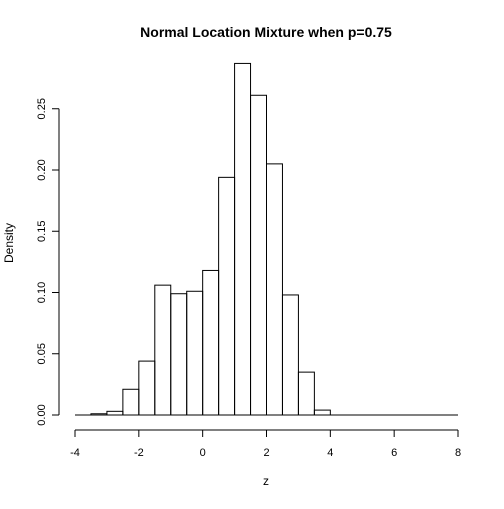  I want to click on y-axis-tick-label: 0.25, so click(42, 108).